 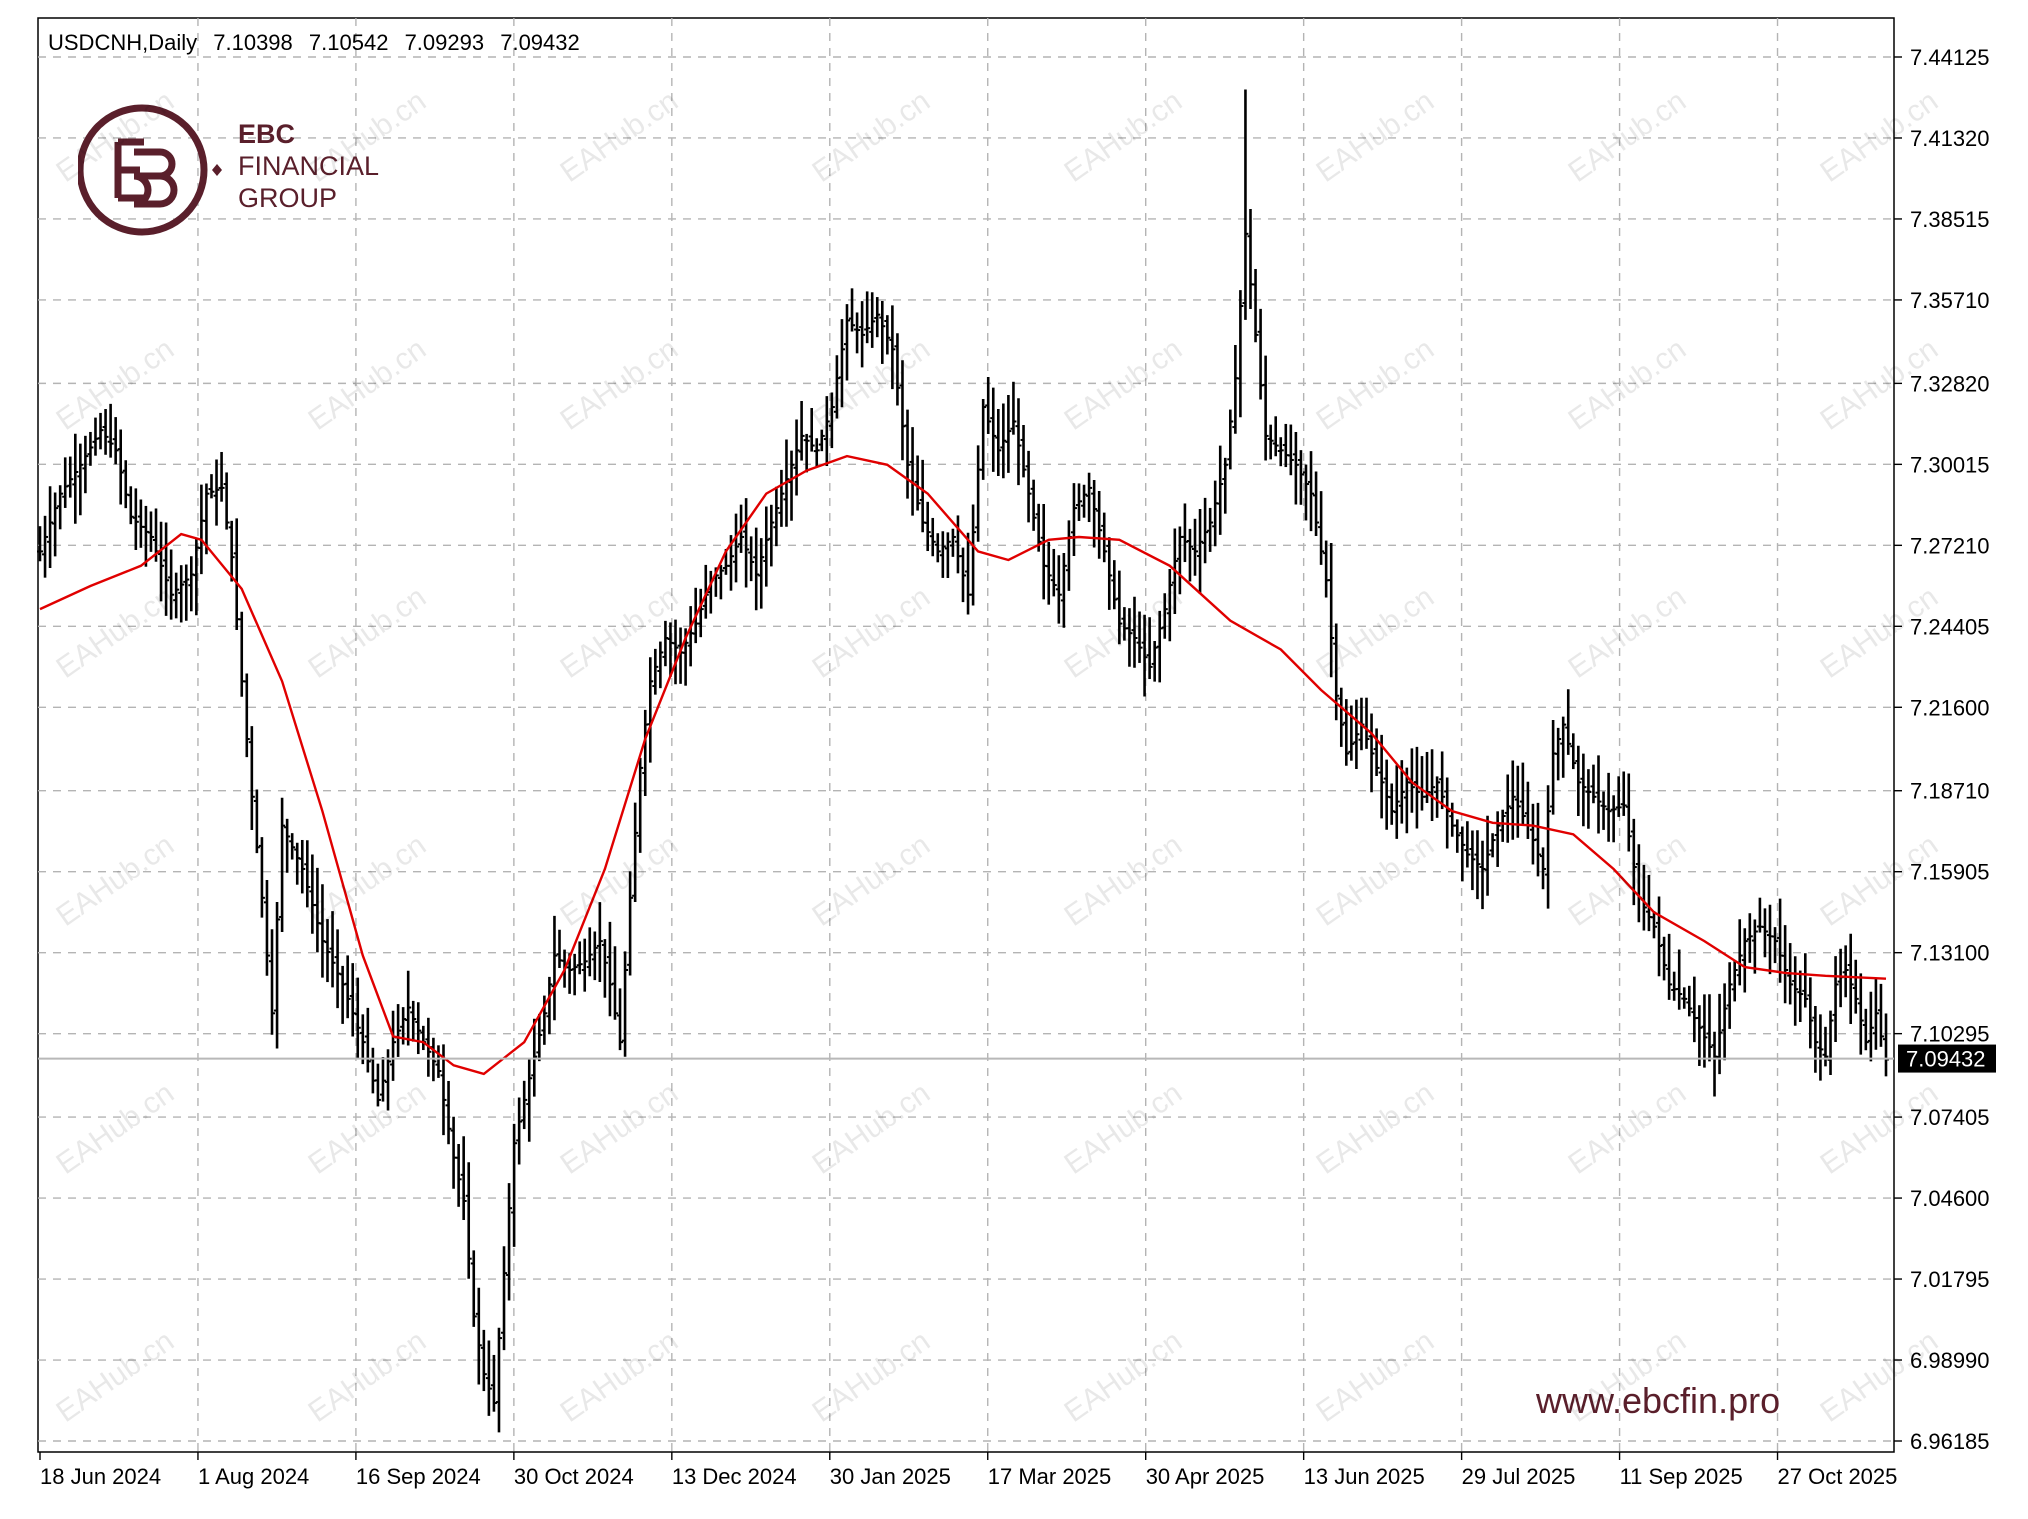 I want to click on x-tick-label: 16 Sep 2024, so click(x=418, y=1476).